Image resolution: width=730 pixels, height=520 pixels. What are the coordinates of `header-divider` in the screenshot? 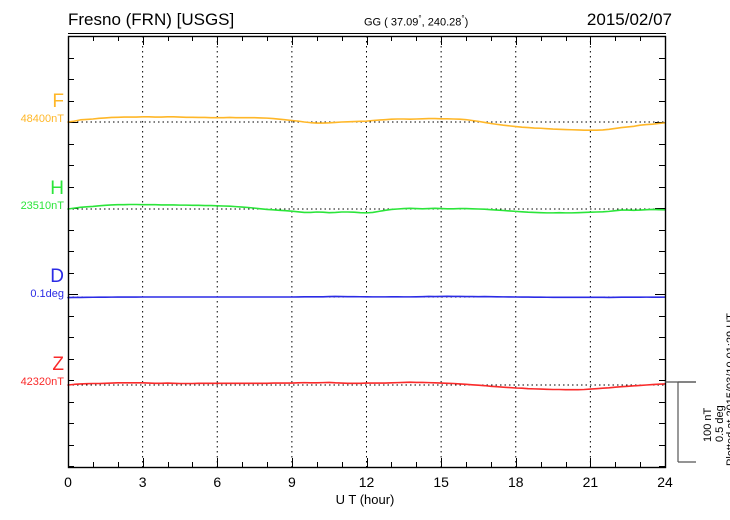 It's located at (367, 33).